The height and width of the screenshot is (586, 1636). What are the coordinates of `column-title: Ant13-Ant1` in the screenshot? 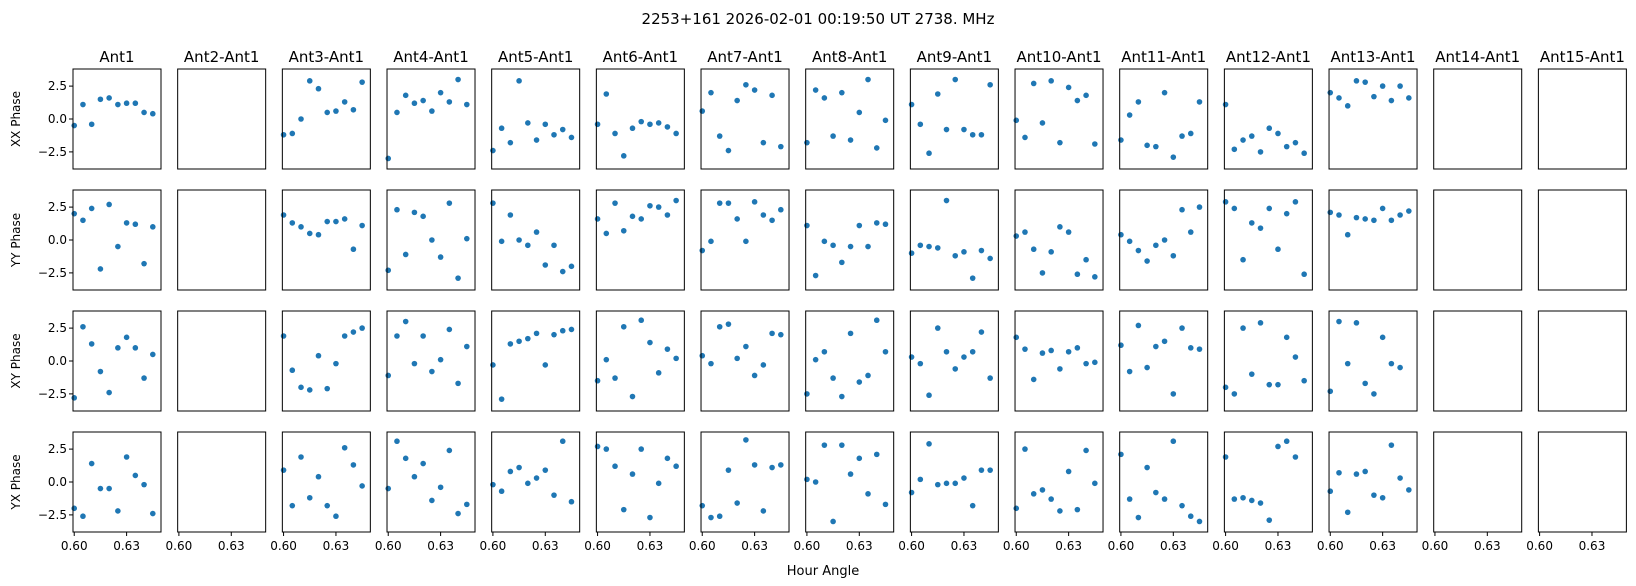 It's located at (1373, 57).